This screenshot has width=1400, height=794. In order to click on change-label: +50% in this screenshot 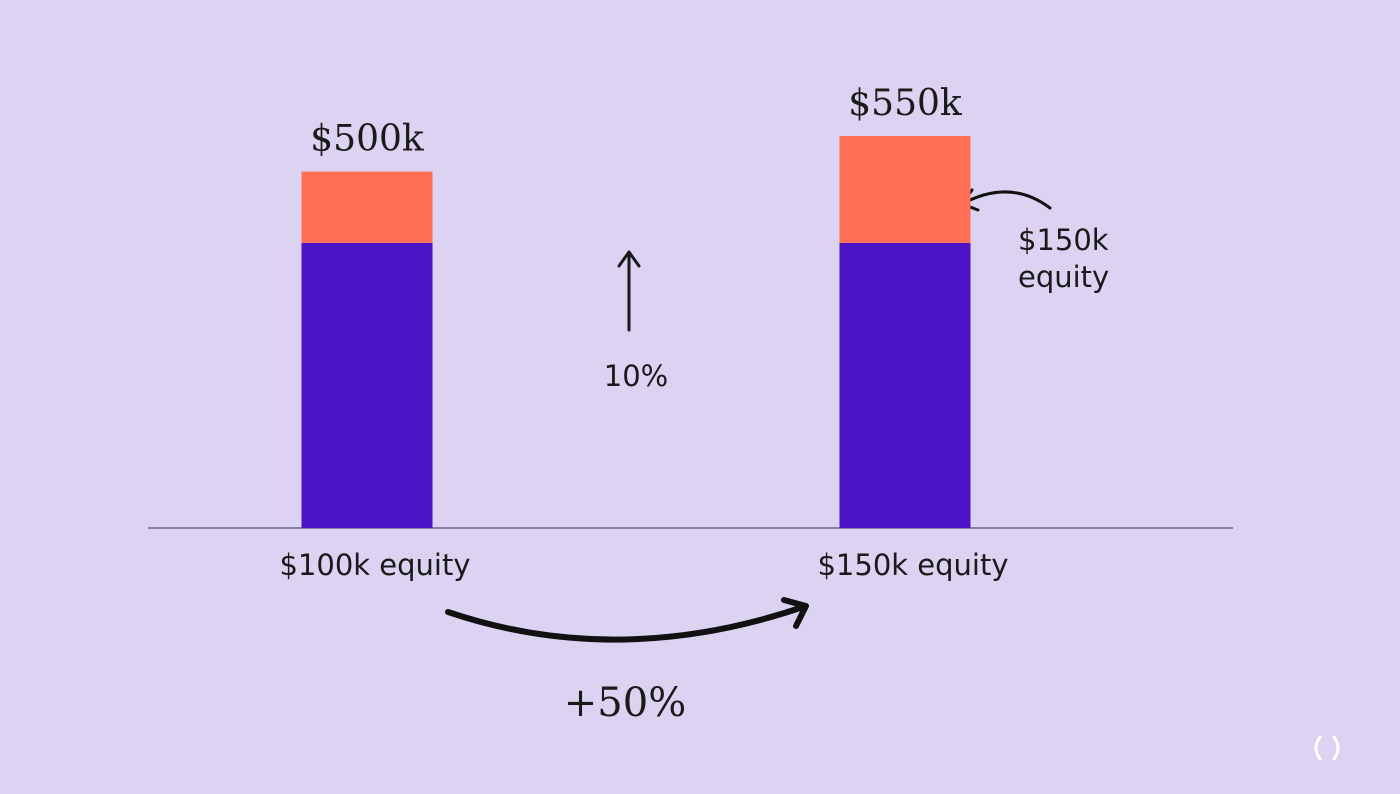, I will do `click(625, 703)`.